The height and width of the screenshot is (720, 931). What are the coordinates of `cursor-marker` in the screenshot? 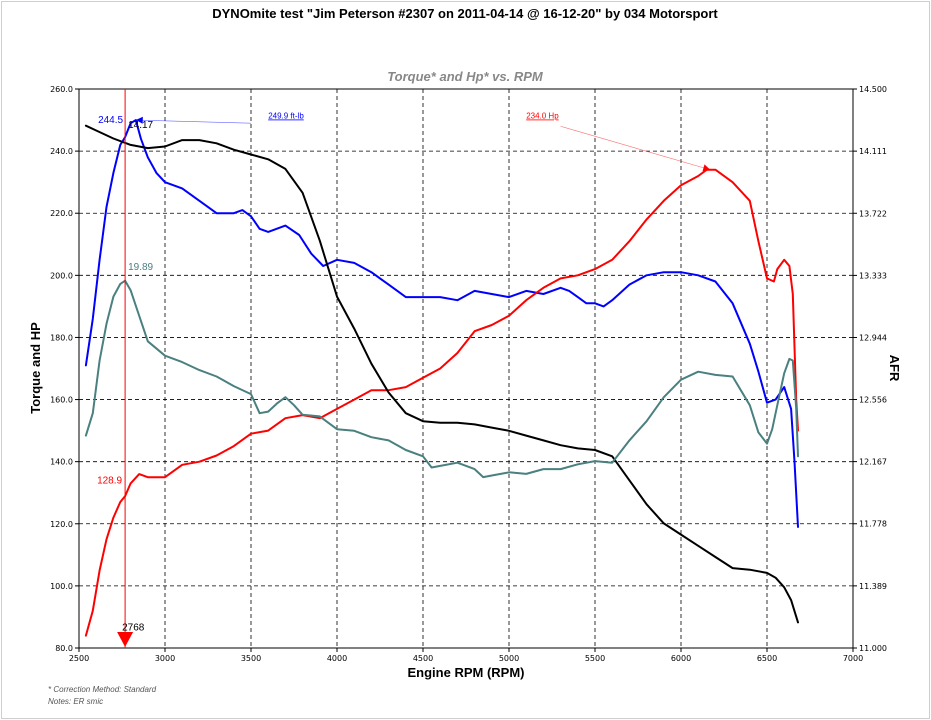 It's located at (125, 639).